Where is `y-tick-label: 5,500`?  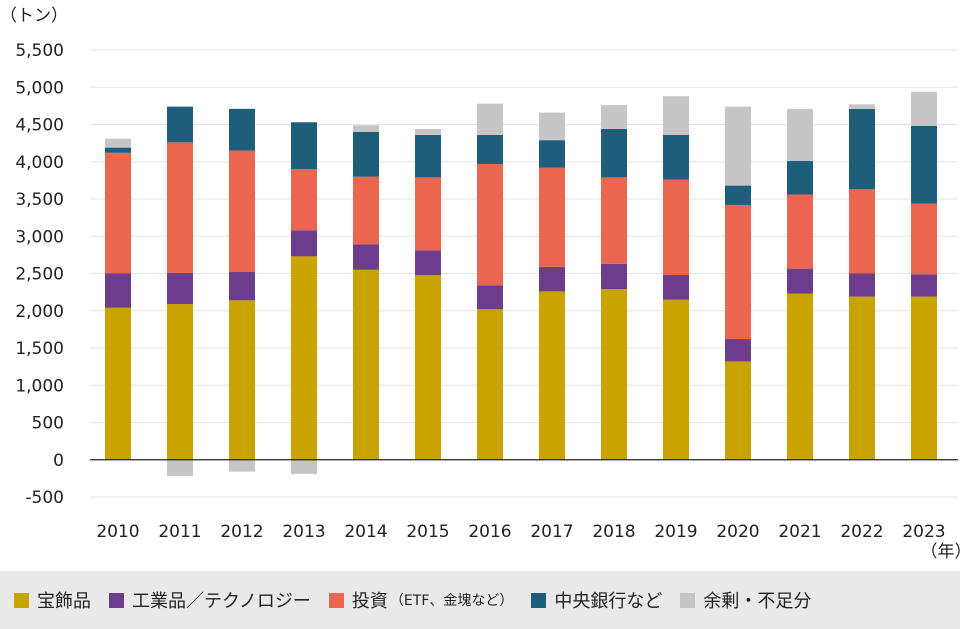 y-tick-label: 5,500 is located at coordinates (39, 51).